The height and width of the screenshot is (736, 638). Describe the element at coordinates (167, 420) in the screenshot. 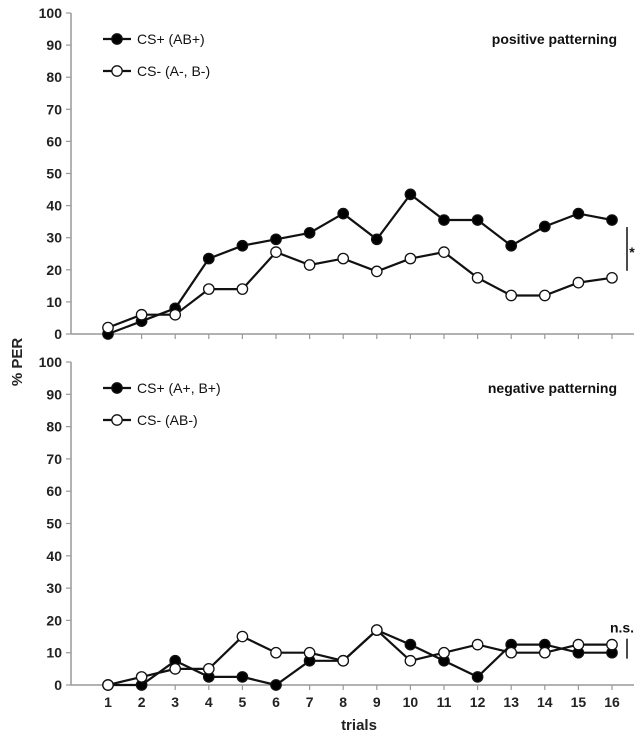

I see `legend-label: CS- (AB-)` at that location.